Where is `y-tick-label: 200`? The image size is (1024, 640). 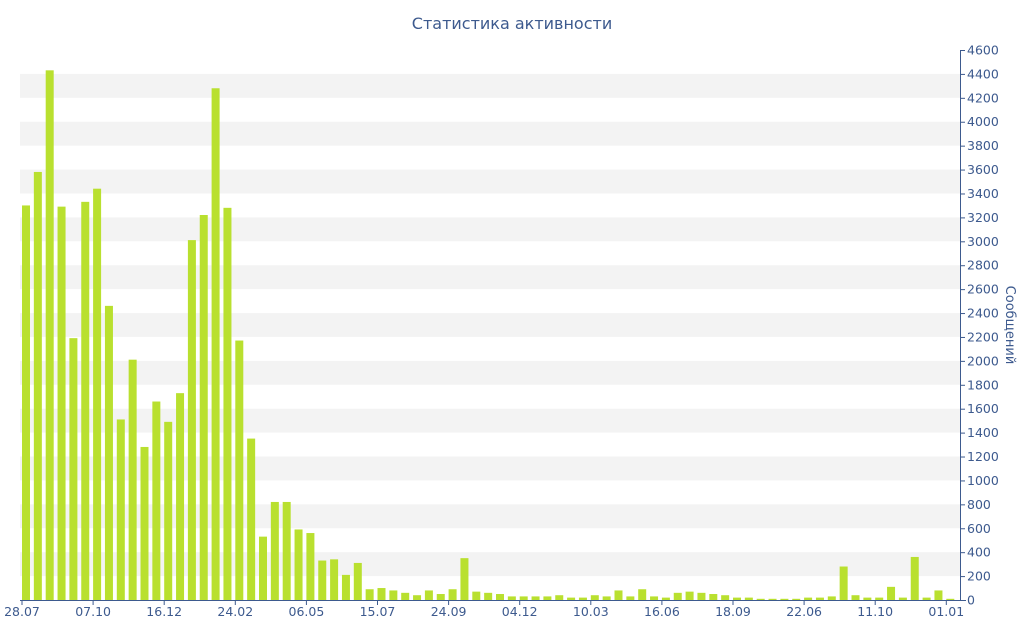
y-tick-label: 200 is located at coordinates (979, 576).